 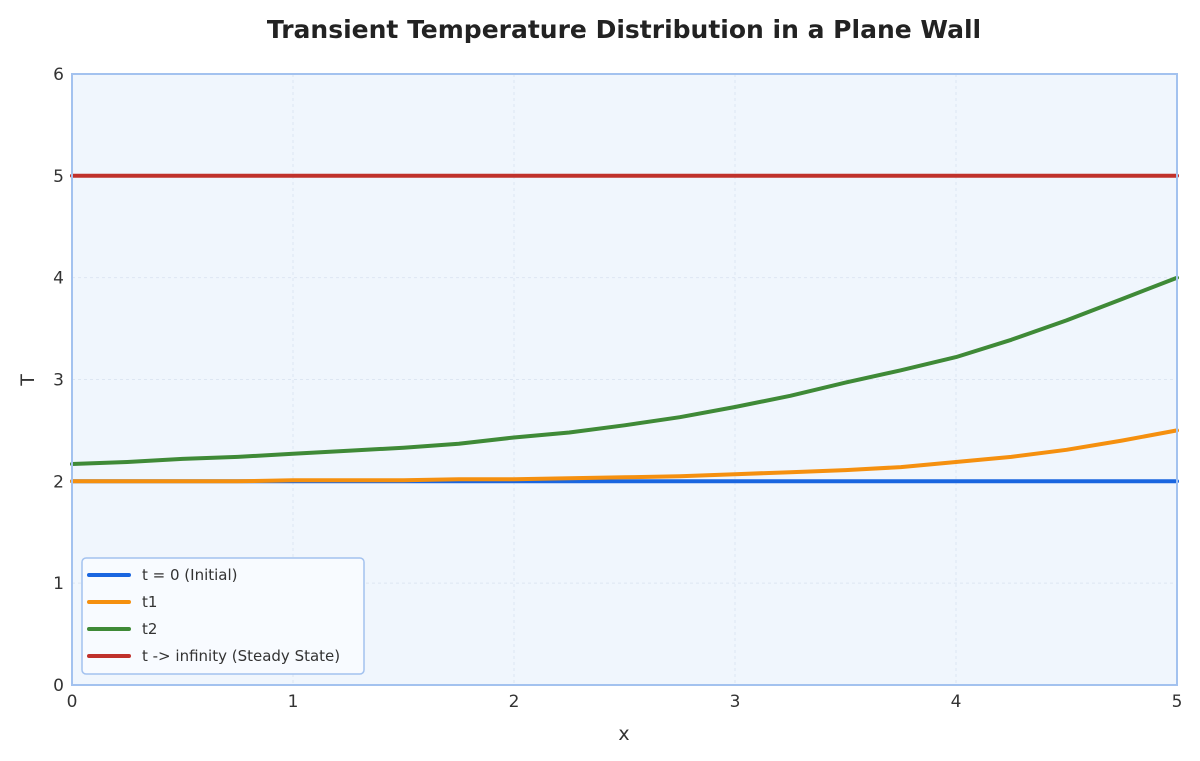 I want to click on y-tick-label: 3, so click(x=58, y=381).